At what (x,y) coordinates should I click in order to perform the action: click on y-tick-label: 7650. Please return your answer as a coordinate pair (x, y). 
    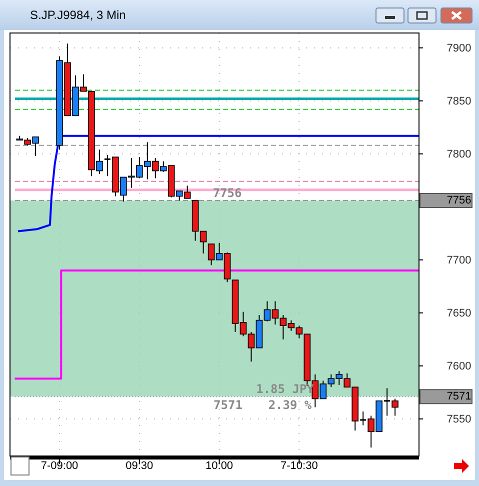
    Looking at the image, I should click on (459, 313).